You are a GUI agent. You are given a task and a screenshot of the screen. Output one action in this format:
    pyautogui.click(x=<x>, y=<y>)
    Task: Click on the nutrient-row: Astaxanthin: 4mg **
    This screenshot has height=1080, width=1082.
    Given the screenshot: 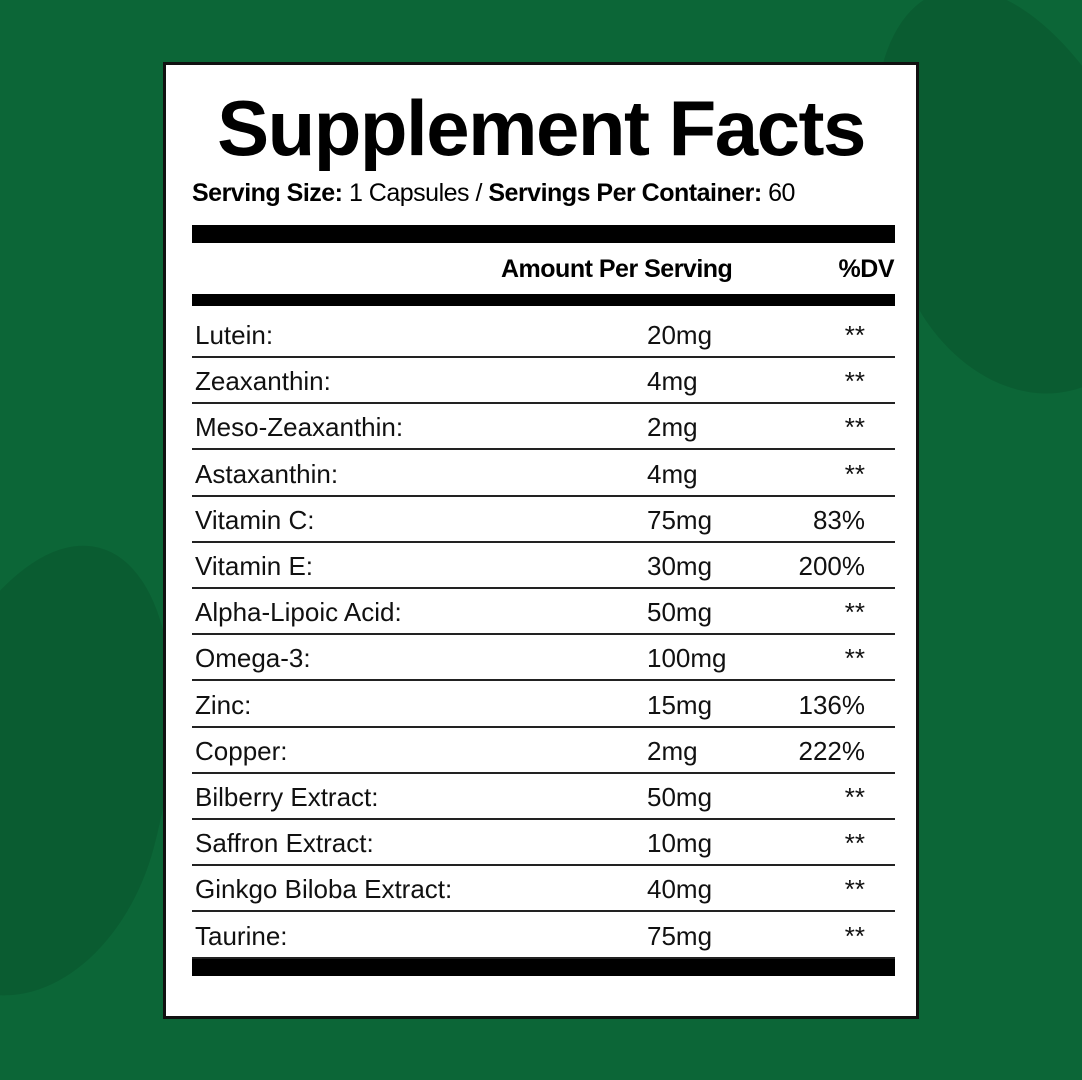 What is the action you would take?
    pyautogui.click(x=543, y=474)
    